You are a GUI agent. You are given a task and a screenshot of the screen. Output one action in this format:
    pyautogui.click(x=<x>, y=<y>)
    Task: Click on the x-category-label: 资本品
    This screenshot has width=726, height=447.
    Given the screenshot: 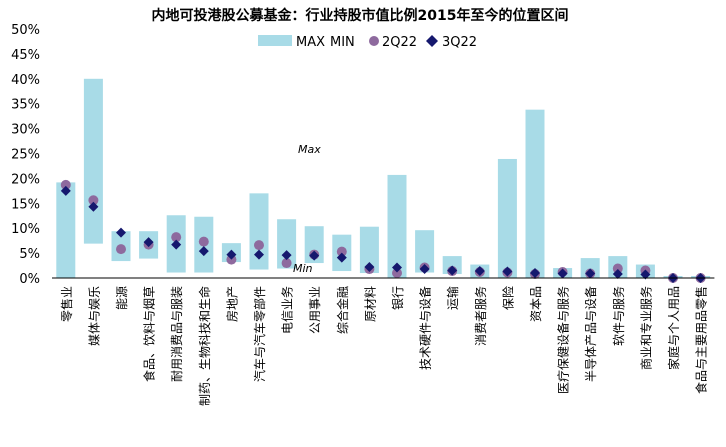 What is the action you would take?
    pyautogui.click(x=536, y=304)
    